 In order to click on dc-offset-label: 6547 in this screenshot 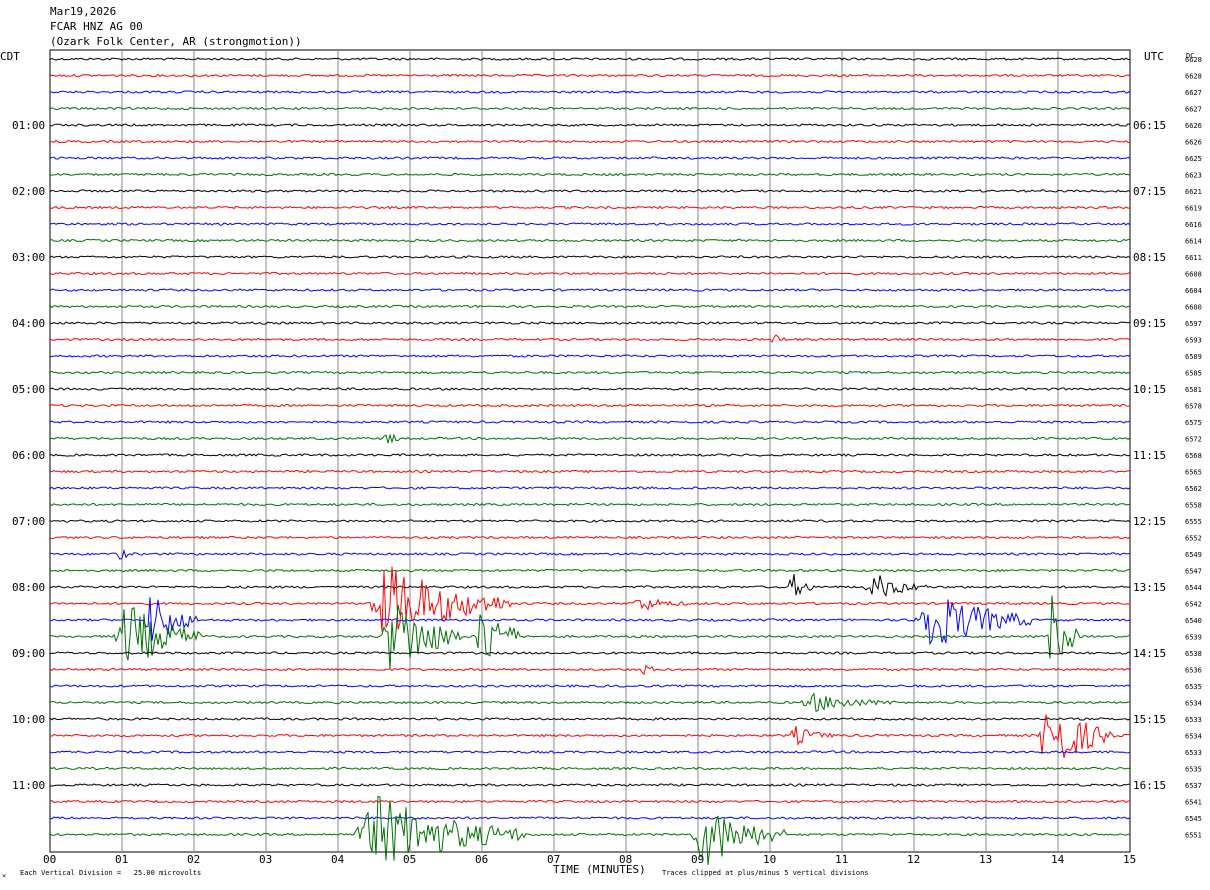, I will do `click(1193, 572)`.